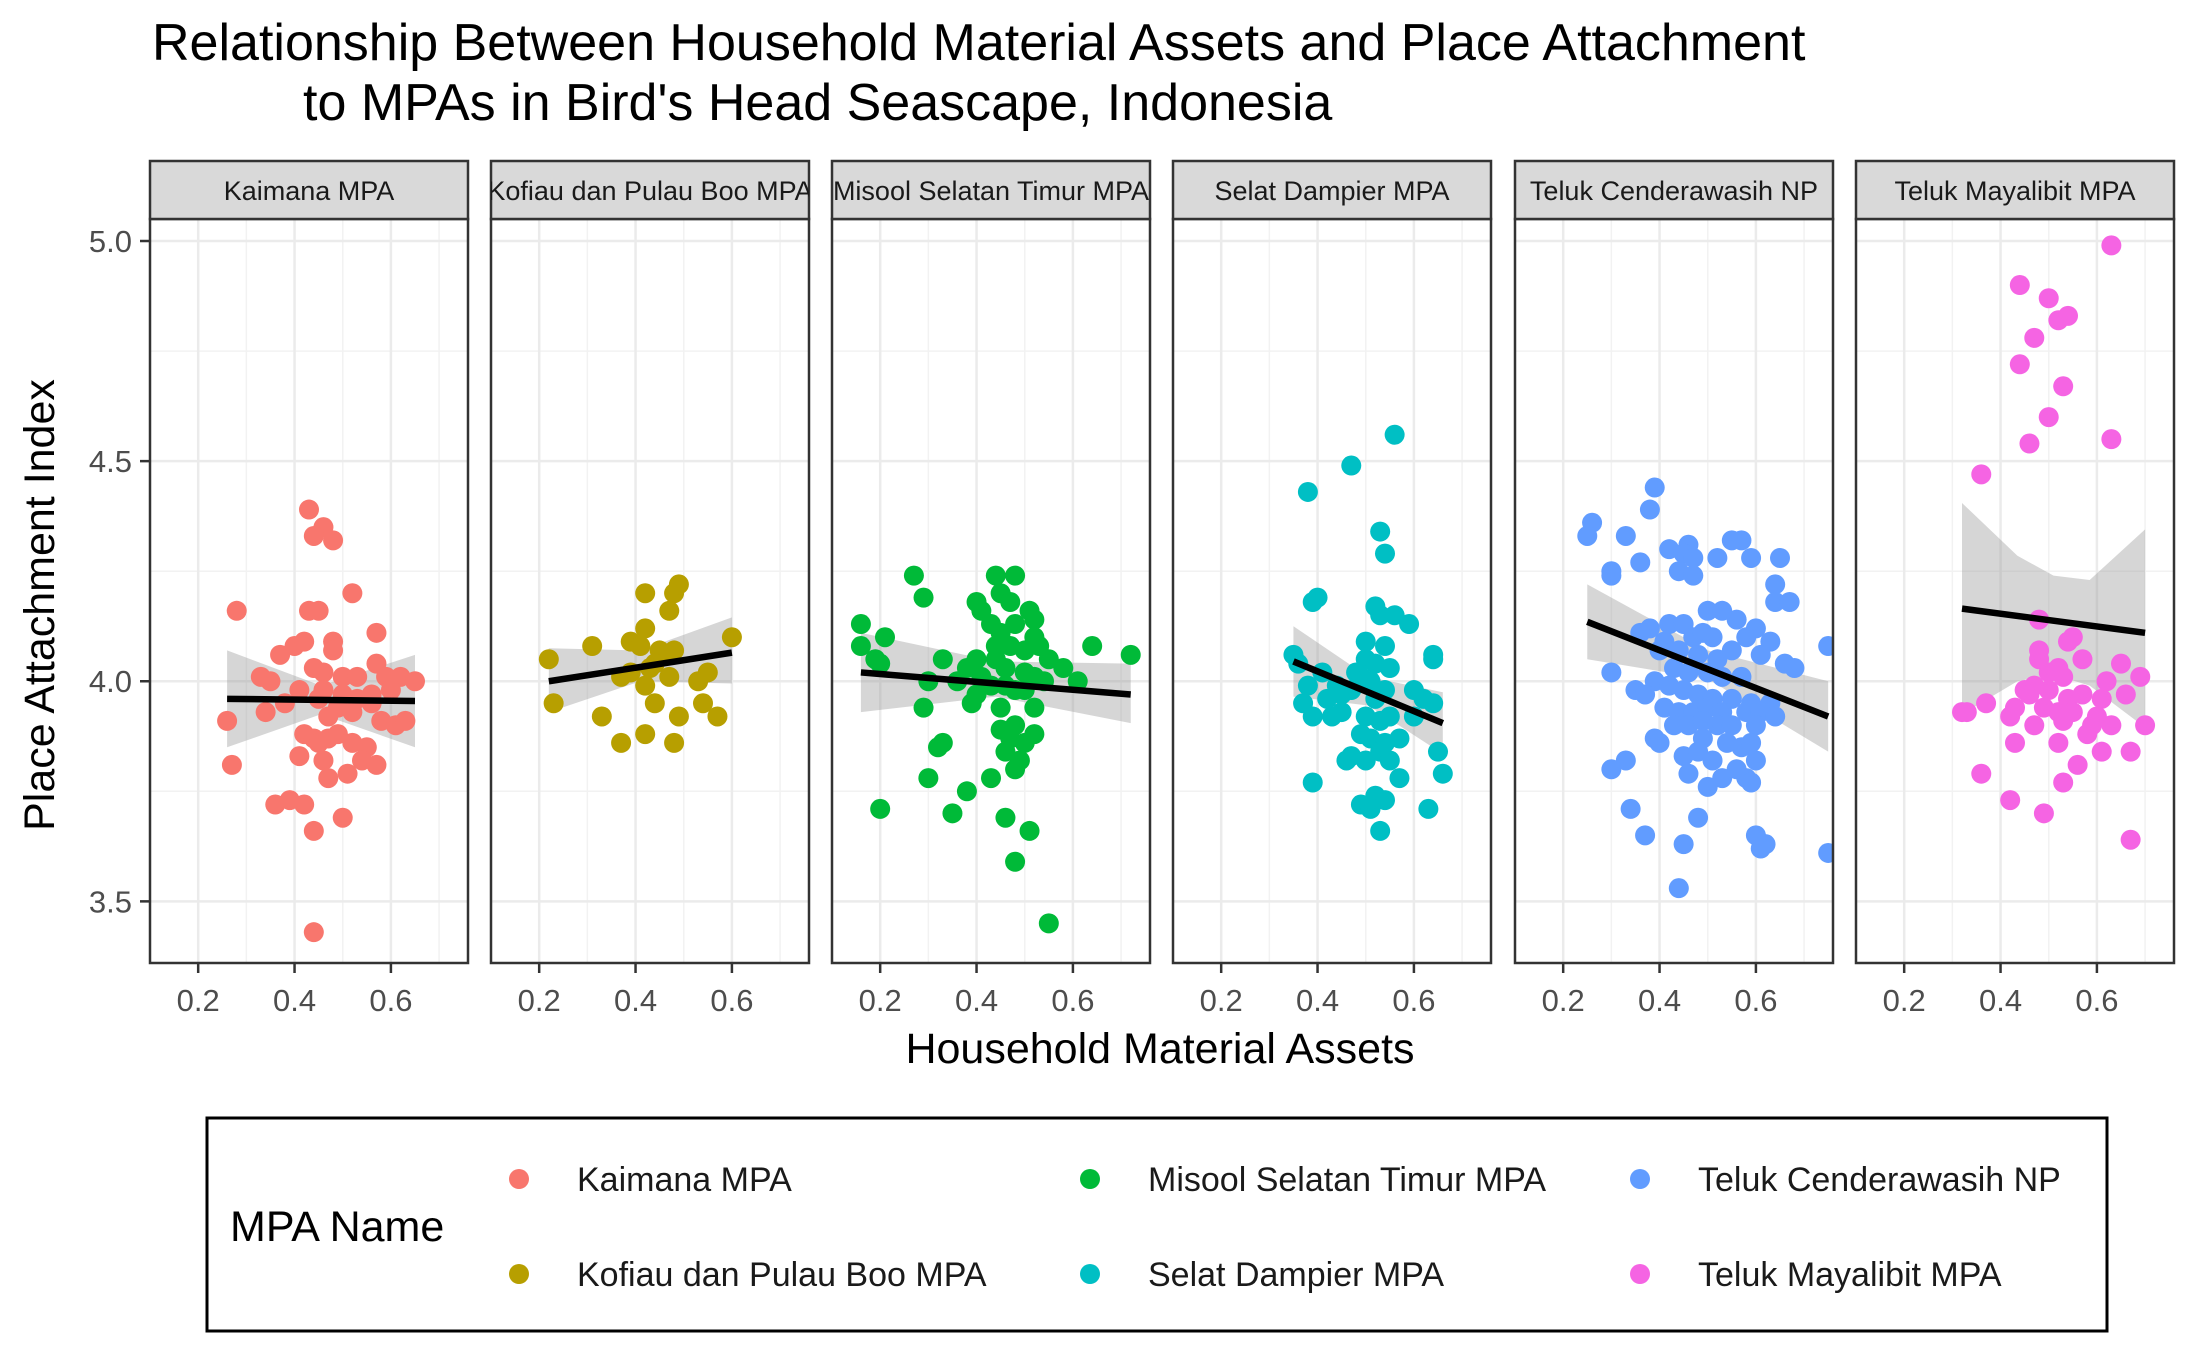 The width and height of the screenshot is (2187, 1351). I want to click on facet-strip-label: Misool Selatan Timur MPA, so click(991, 191).